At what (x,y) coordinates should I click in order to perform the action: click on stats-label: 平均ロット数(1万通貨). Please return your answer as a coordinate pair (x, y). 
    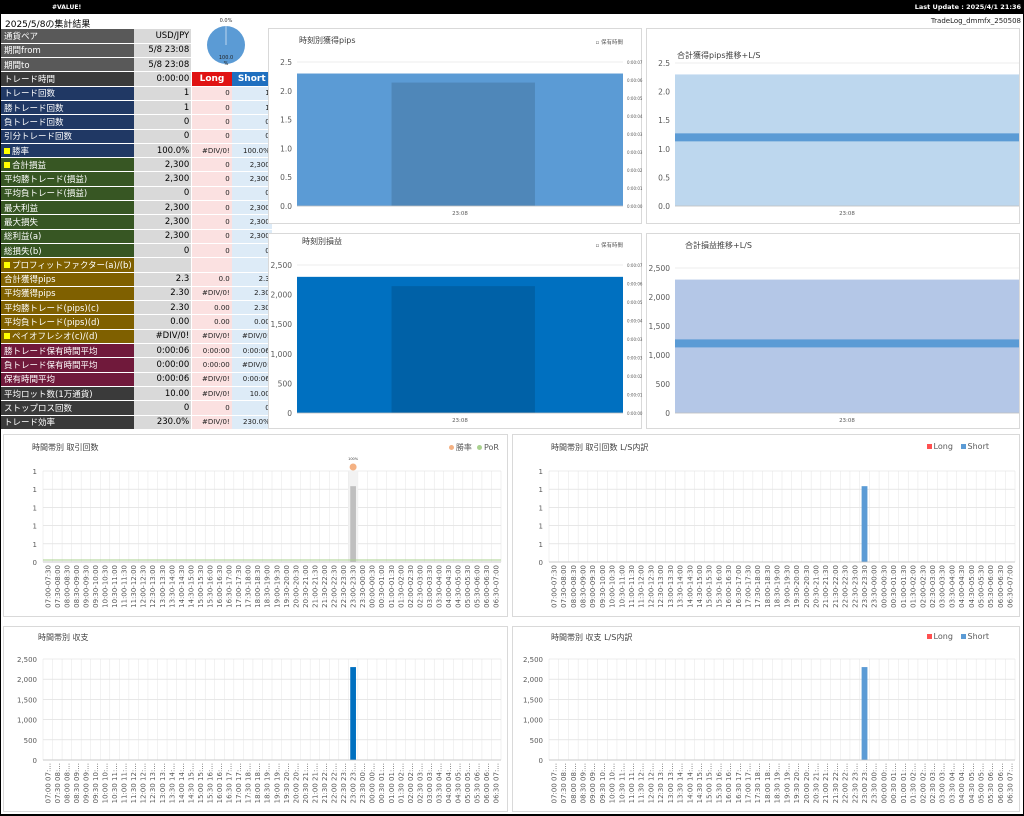
    Looking at the image, I should click on (67, 394).